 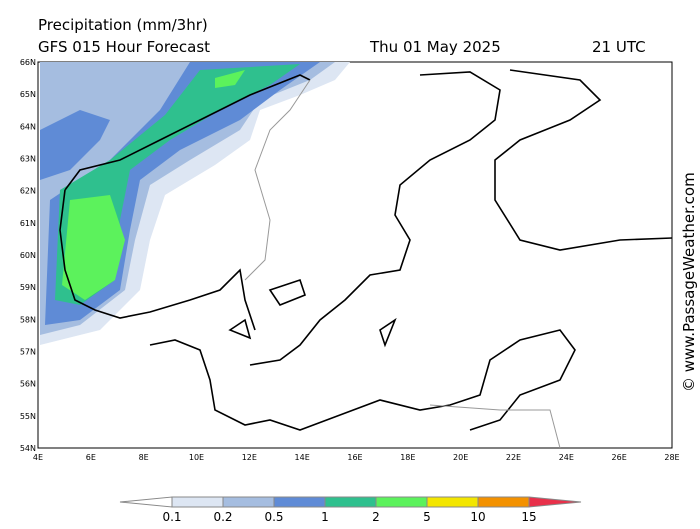 What do you see at coordinates (28, 191) in the screenshot?
I see `lat-label: 62N` at bounding box center [28, 191].